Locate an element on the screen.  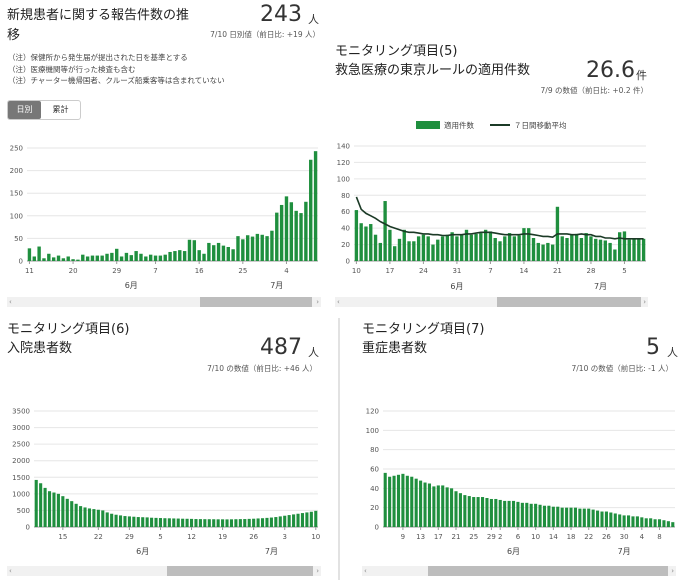
y-tick-label: 250 is located at coordinates (16, 149).